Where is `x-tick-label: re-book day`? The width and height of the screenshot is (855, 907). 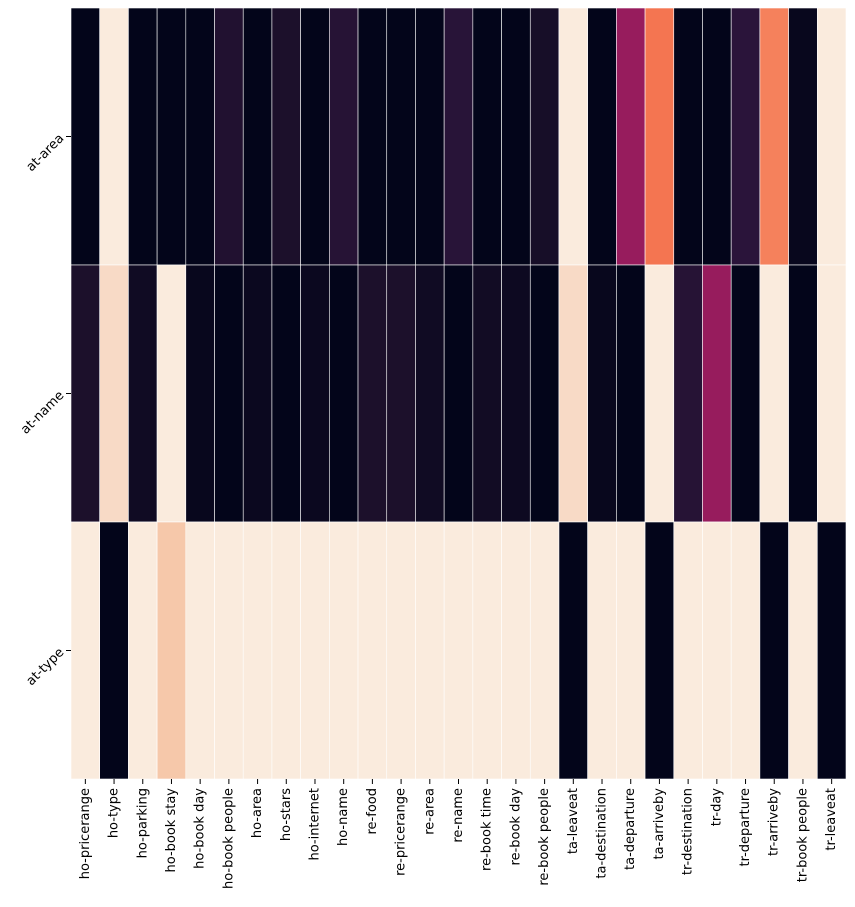 x-tick-label: re-book day is located at coordinates (515, 827).